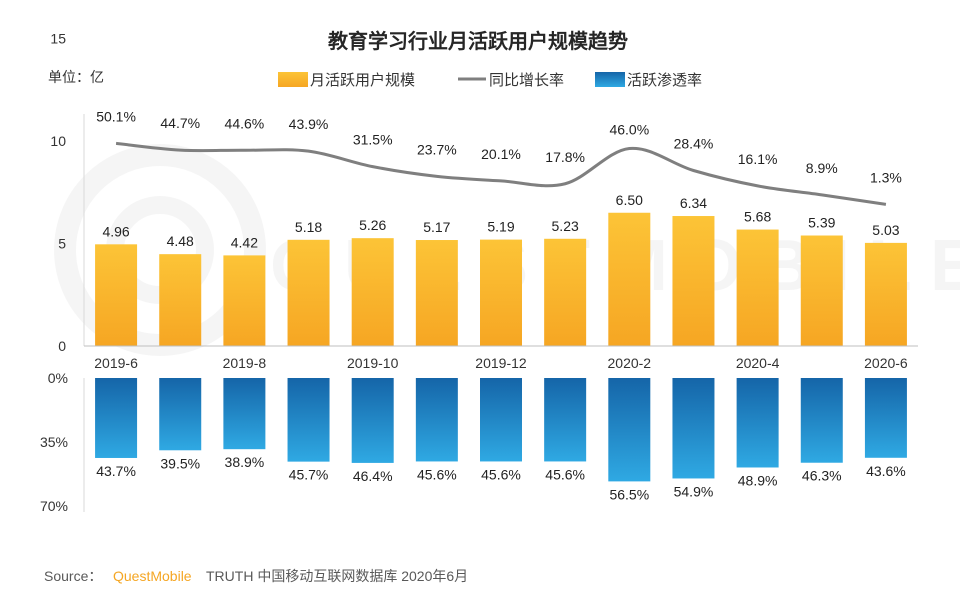 The image size is (960, 600). I want to click on mau-value-label: 6.50, so click(629, 200).